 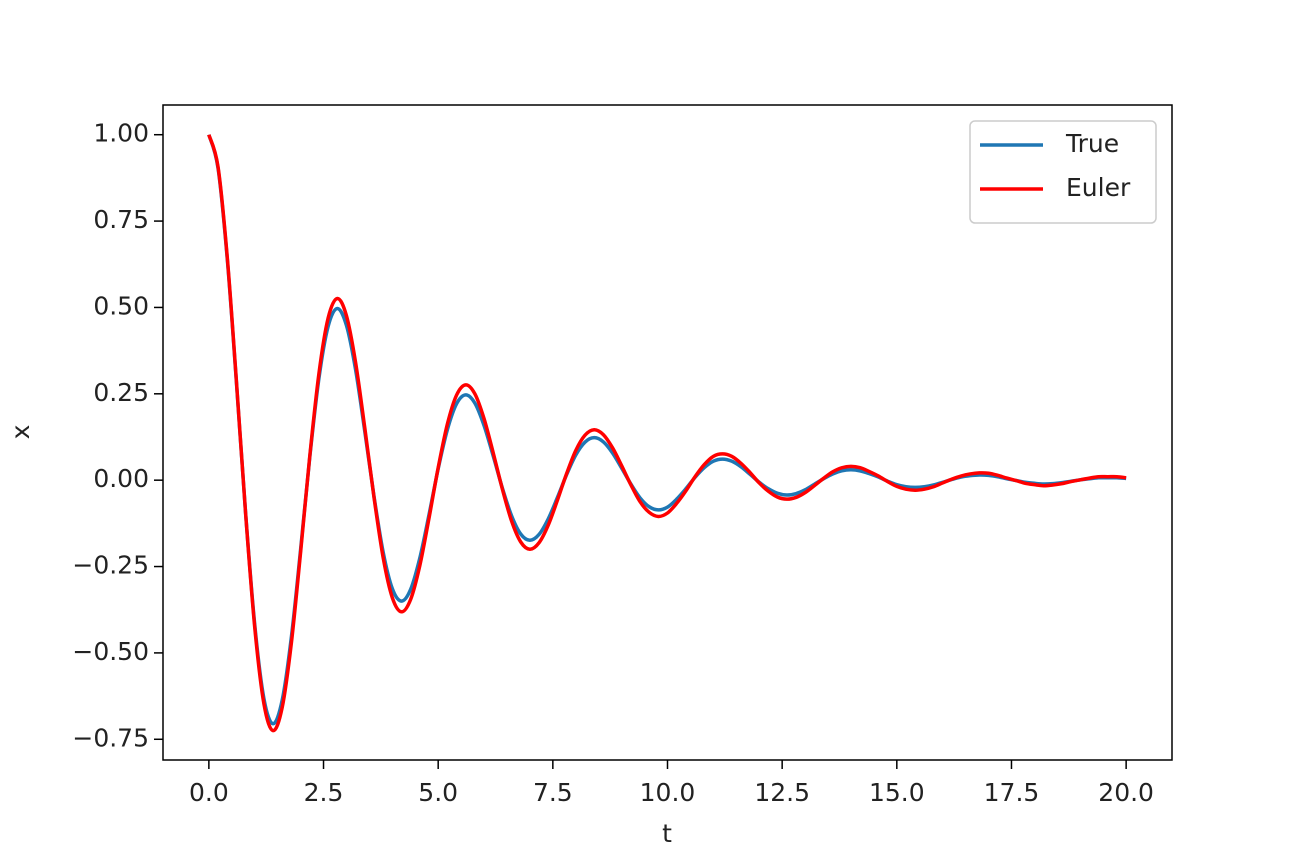 What do you see at coordinates (438, 792) in the screenshot?
I see `x-tick-label: 5.0` at bounding box center [438, 792].